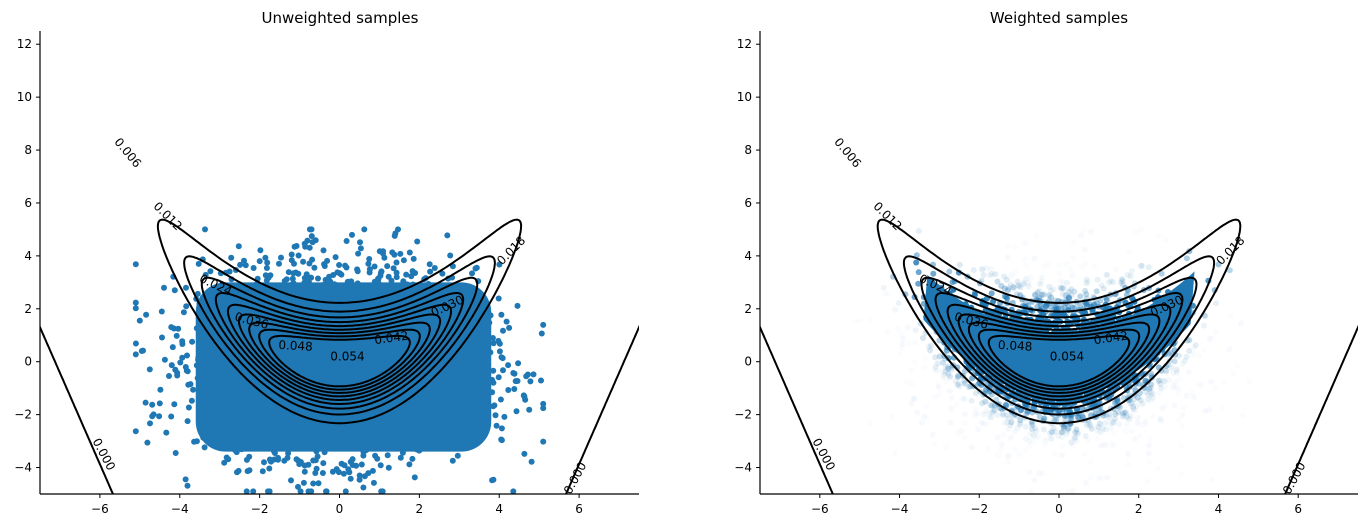  Describe the element at coordinates (340, 18) in the screenshot. I see `panel-title: Unweighted samples` at that location.